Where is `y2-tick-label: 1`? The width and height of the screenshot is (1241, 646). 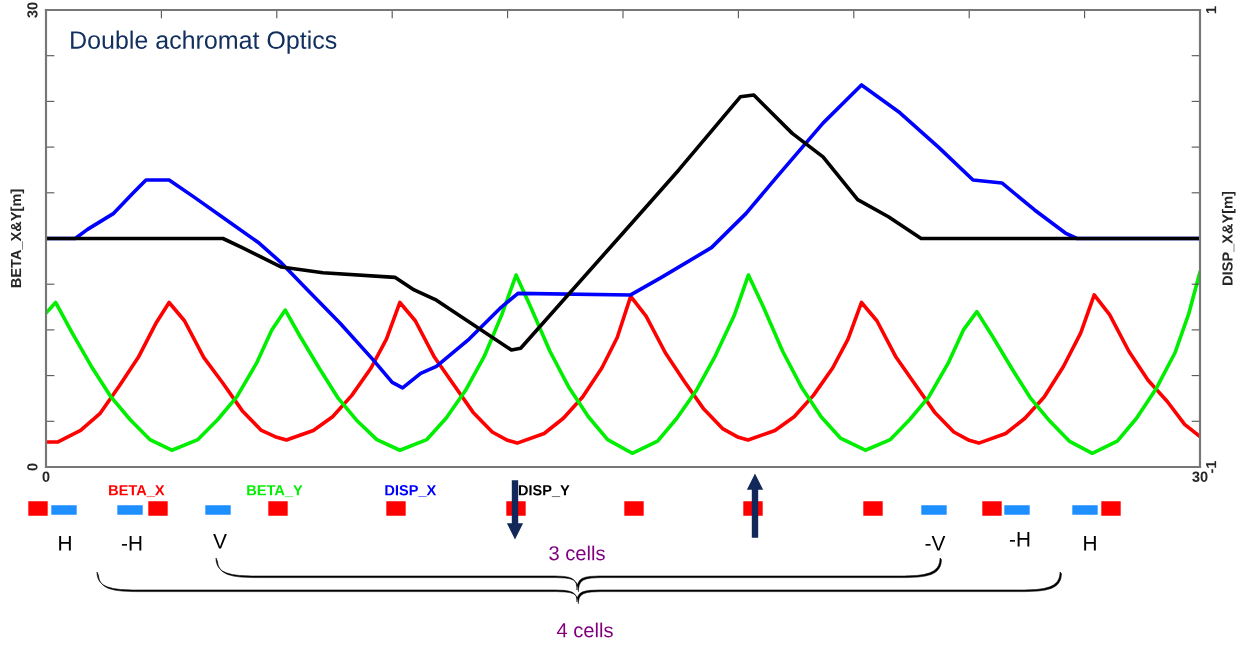
y2-tick-label: 1 is located at coordinates (1211, 10).